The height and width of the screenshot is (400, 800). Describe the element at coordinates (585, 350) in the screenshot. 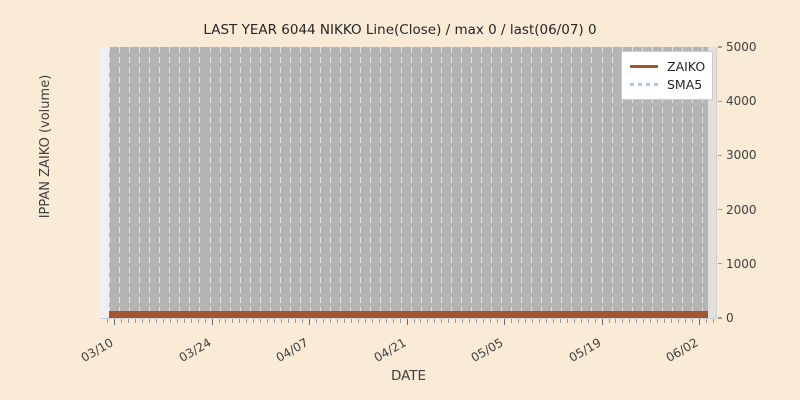

I see `x-tick-label: 05/19` at that location.